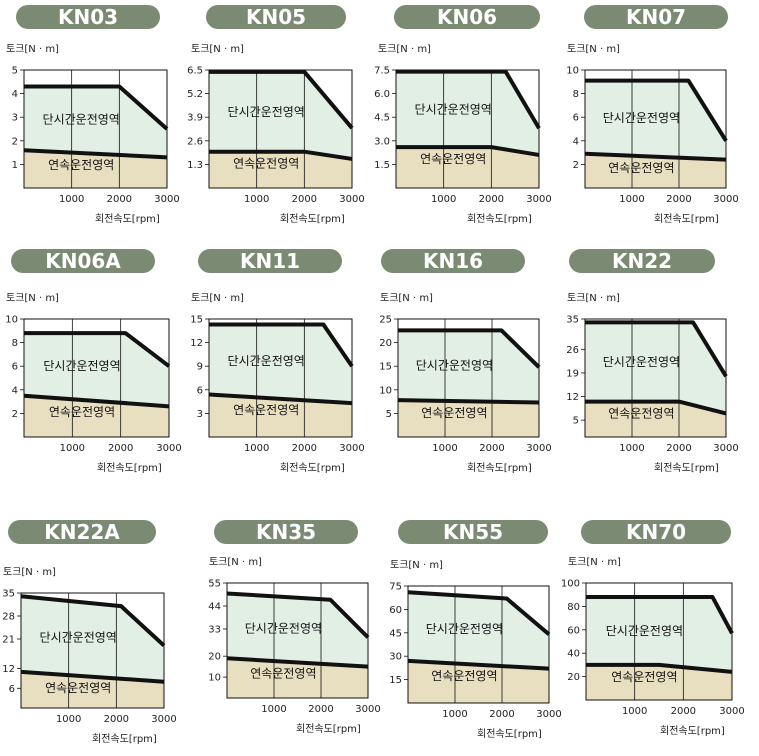  I want to click on y-tick-label: 9, so click(200, 367).